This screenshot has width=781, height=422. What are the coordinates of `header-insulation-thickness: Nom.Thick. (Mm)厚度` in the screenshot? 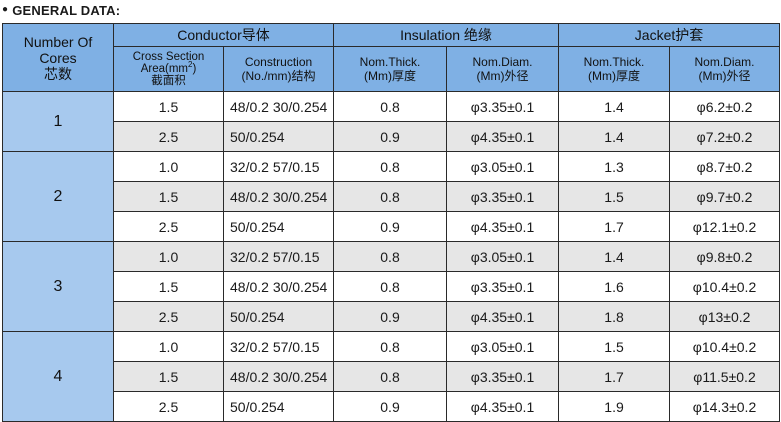 It's located at (390, 69).